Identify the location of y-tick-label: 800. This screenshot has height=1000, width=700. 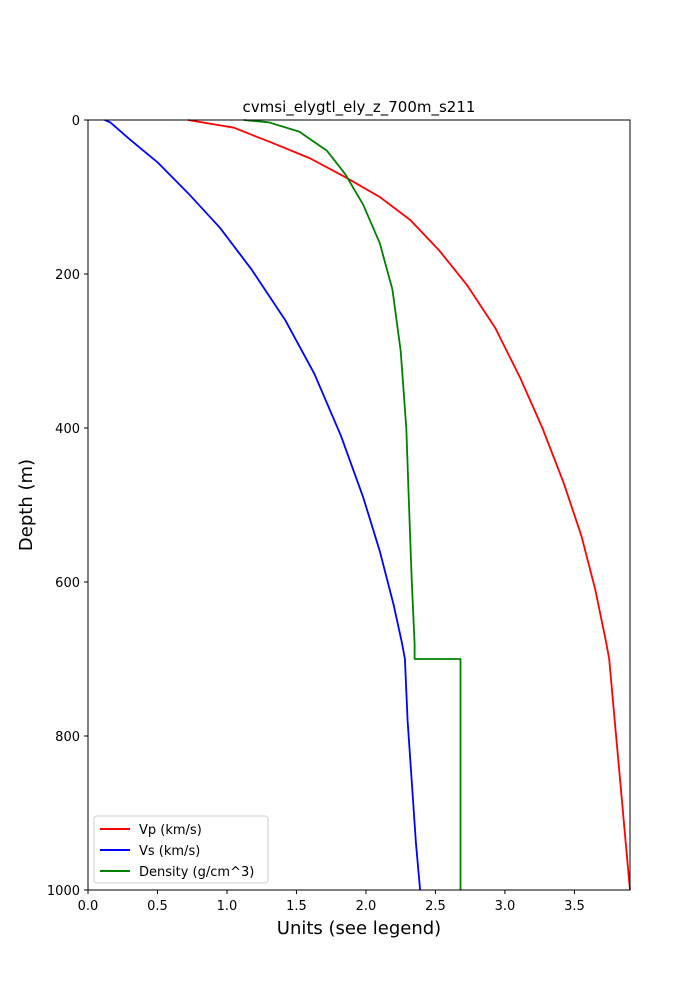
(67, 737).